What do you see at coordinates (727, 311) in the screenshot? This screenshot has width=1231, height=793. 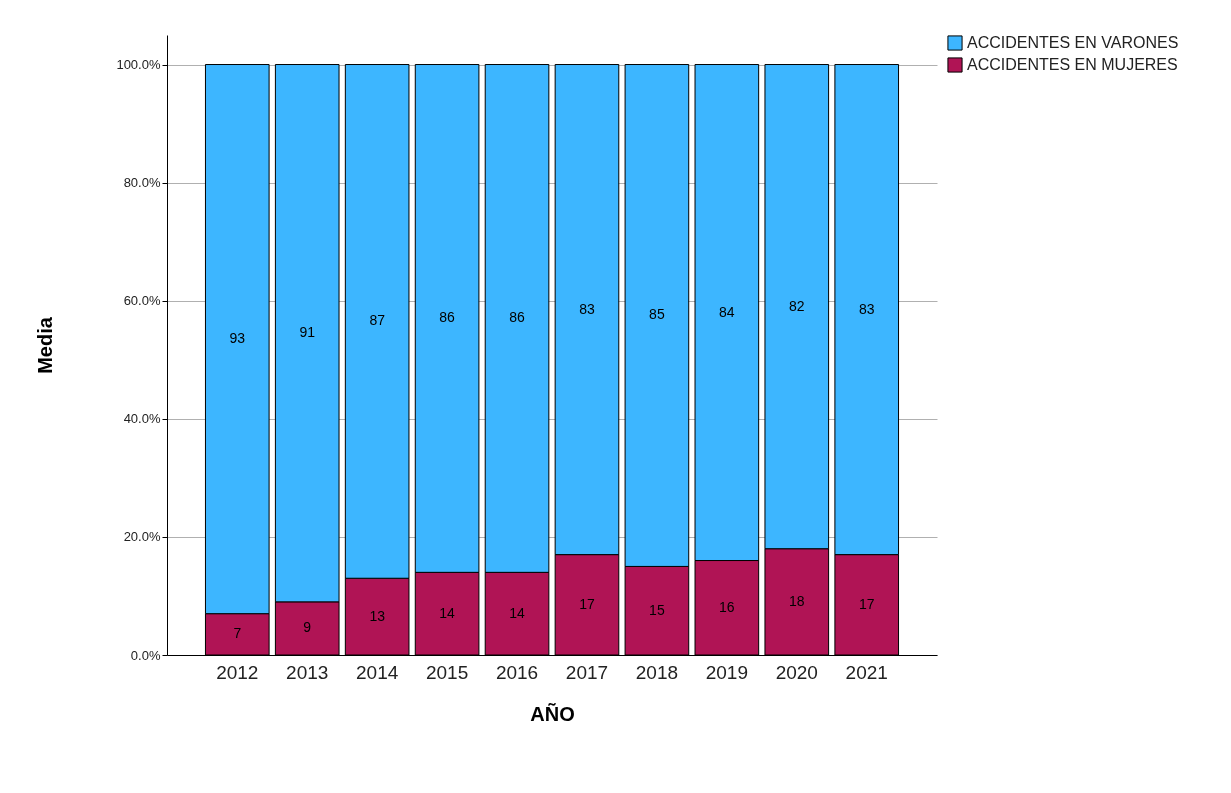 I see `data-label: 84` at bounding box center [727, 311].